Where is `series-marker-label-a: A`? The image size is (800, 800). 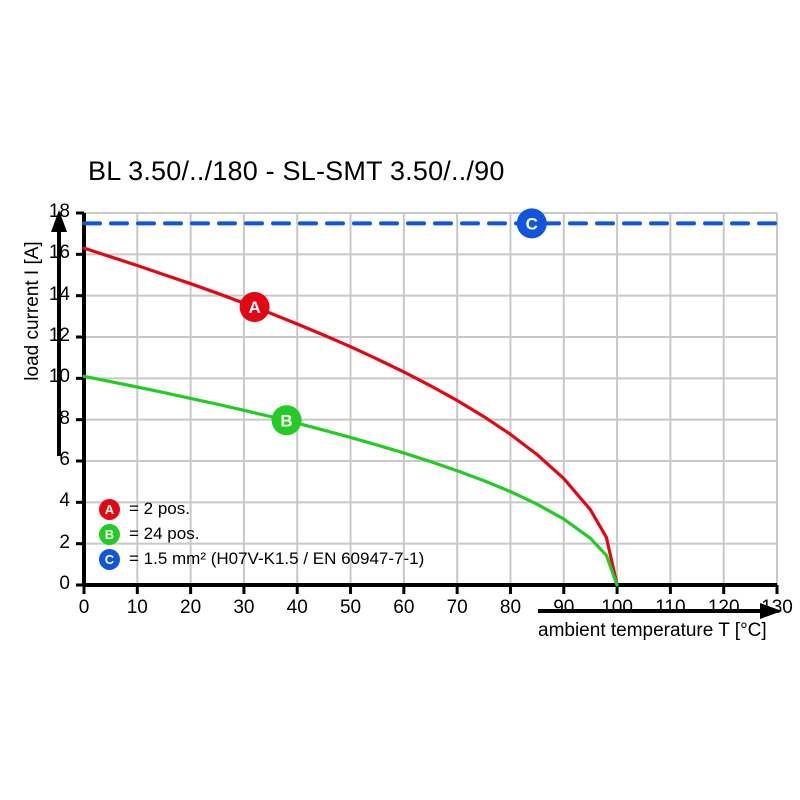 series-marker-label-a: A is located at coordinates (254, 307).